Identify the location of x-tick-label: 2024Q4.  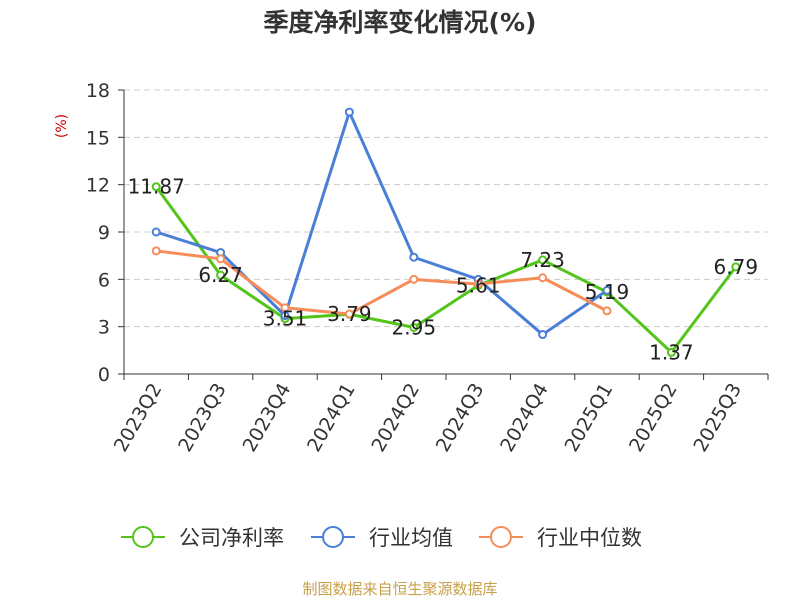
(524, 418).